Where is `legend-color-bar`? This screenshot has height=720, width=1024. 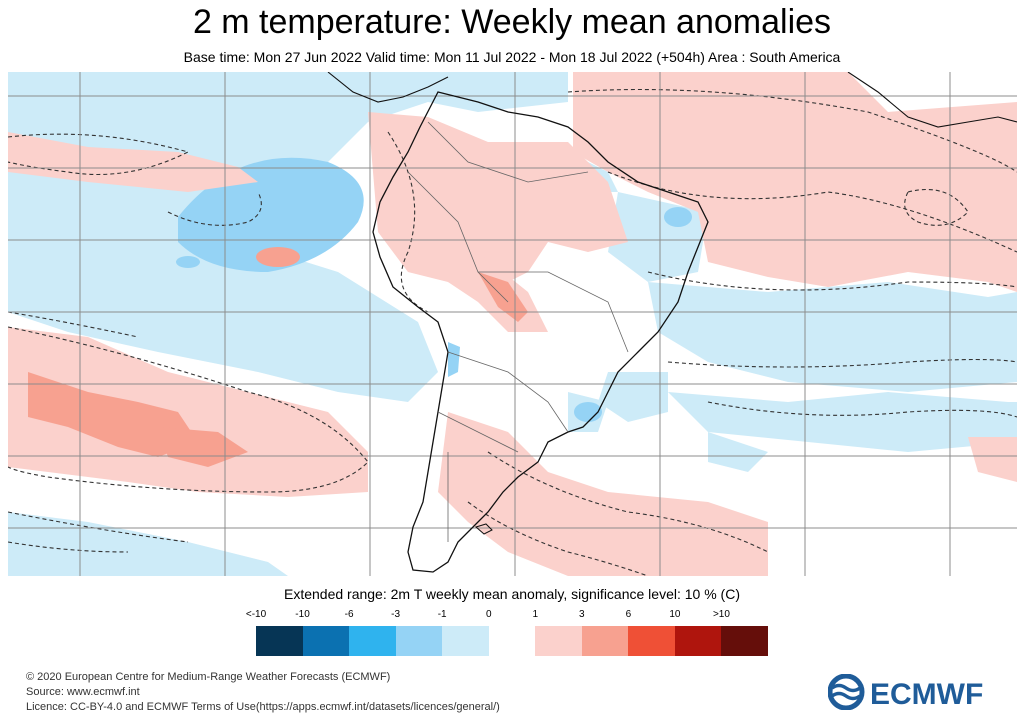
legend-color-bar is located at coordinates (512, 641).